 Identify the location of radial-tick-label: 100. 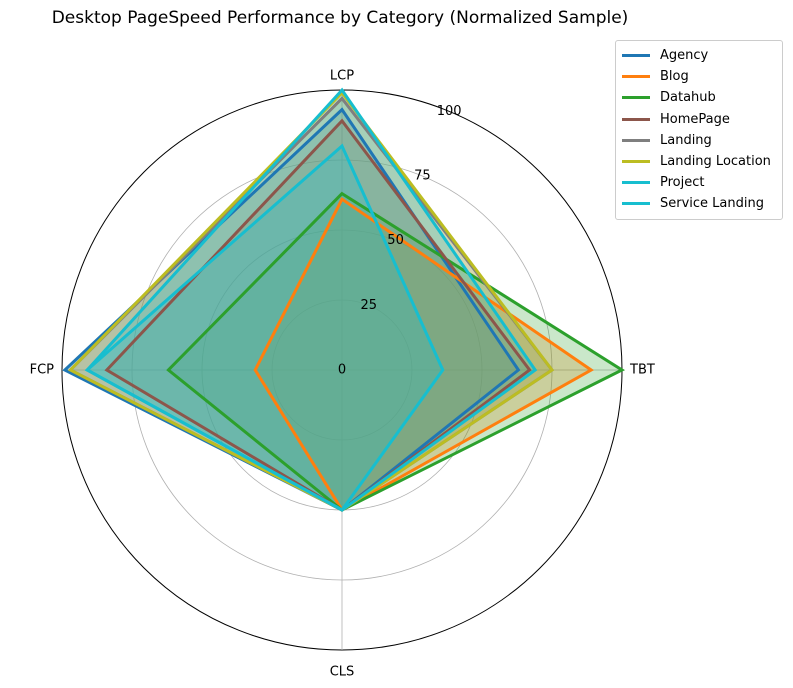
(449, 111).